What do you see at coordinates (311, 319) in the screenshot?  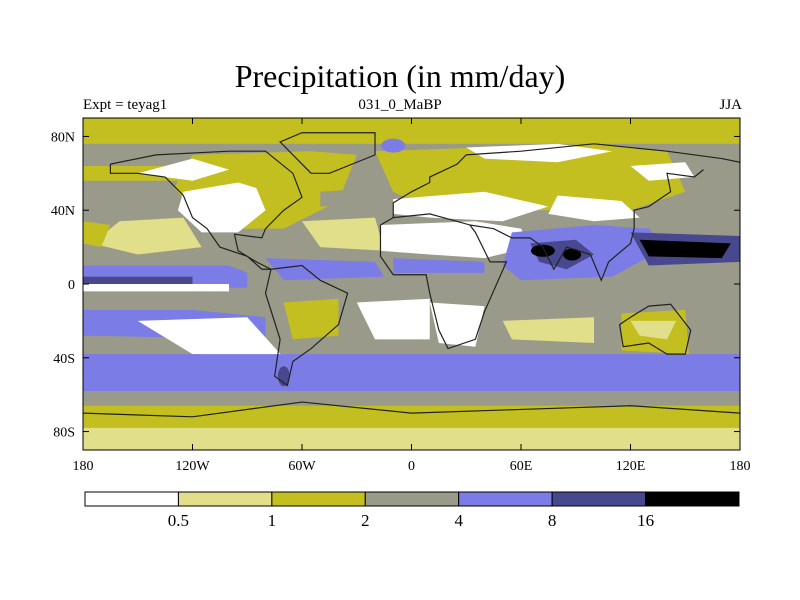 I see `south-america-zone` at bounding box center [311, 319].